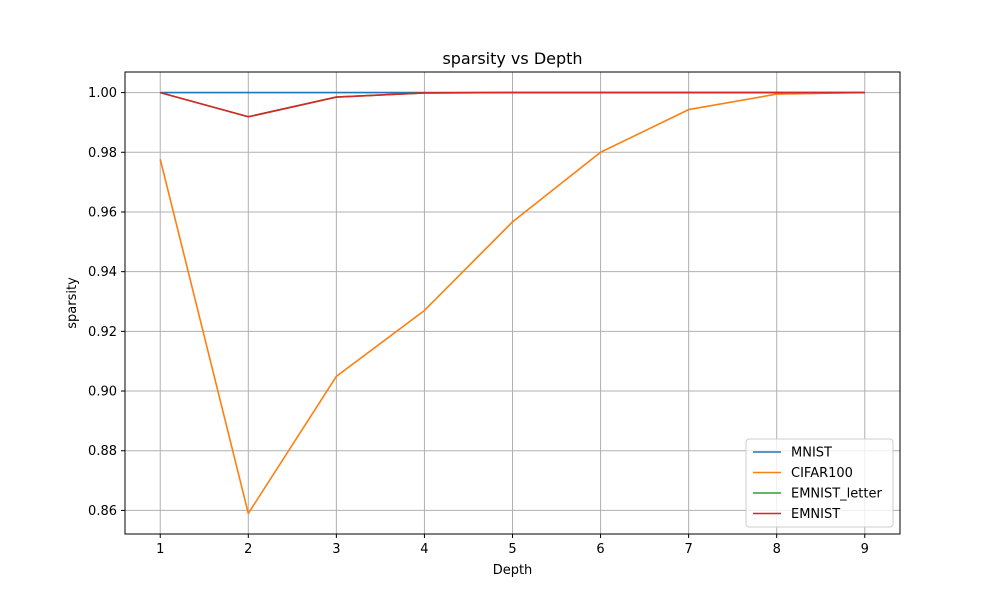 The height and width of the screenshot is (600, 1000). I want to click on y-tick-label: 0.98, so click(102, 153).